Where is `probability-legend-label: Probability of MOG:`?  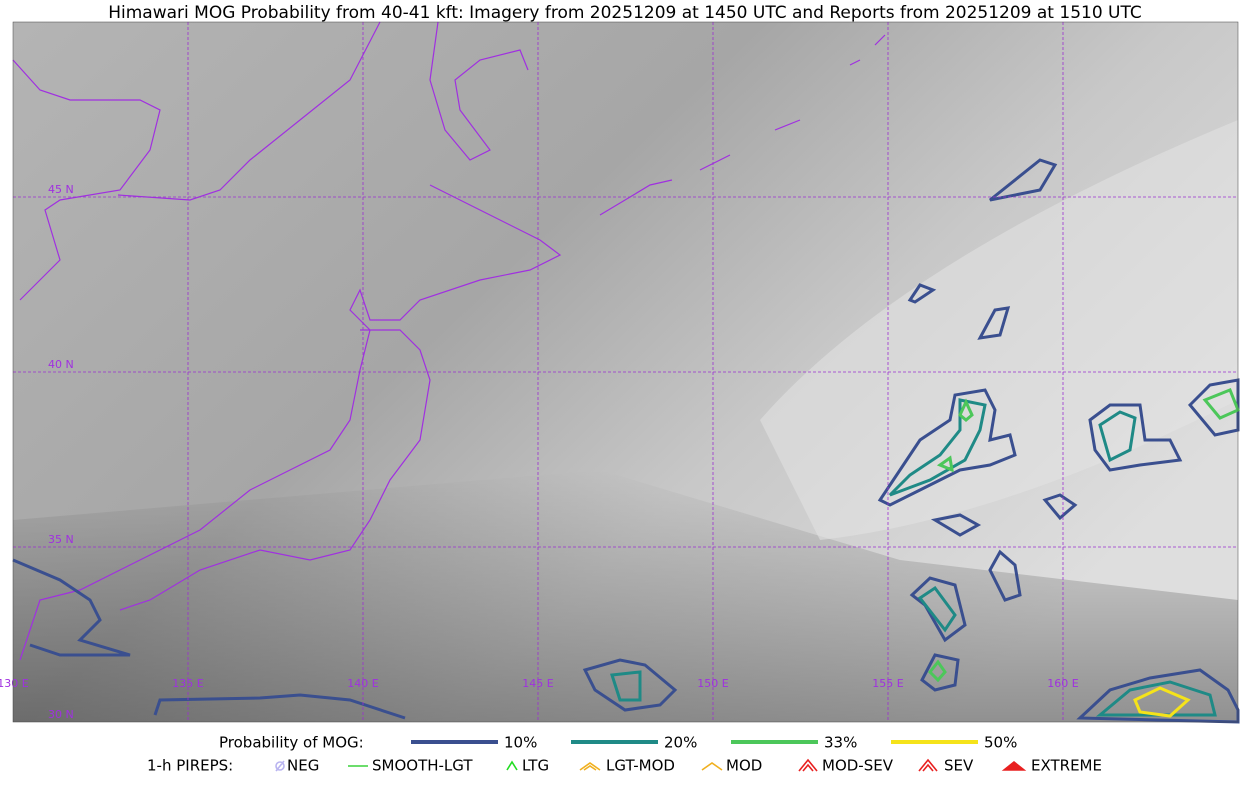
probability-legend-label: Probability of MOG: is located at coordinates (291, 743).